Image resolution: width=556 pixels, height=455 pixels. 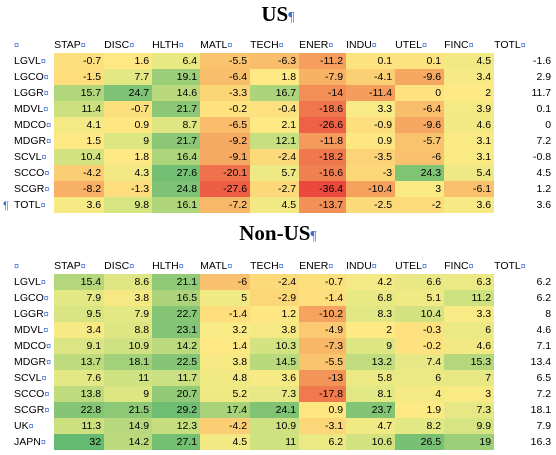 I want to click on heat-cell: 16.3, so click(x=541, y=442).